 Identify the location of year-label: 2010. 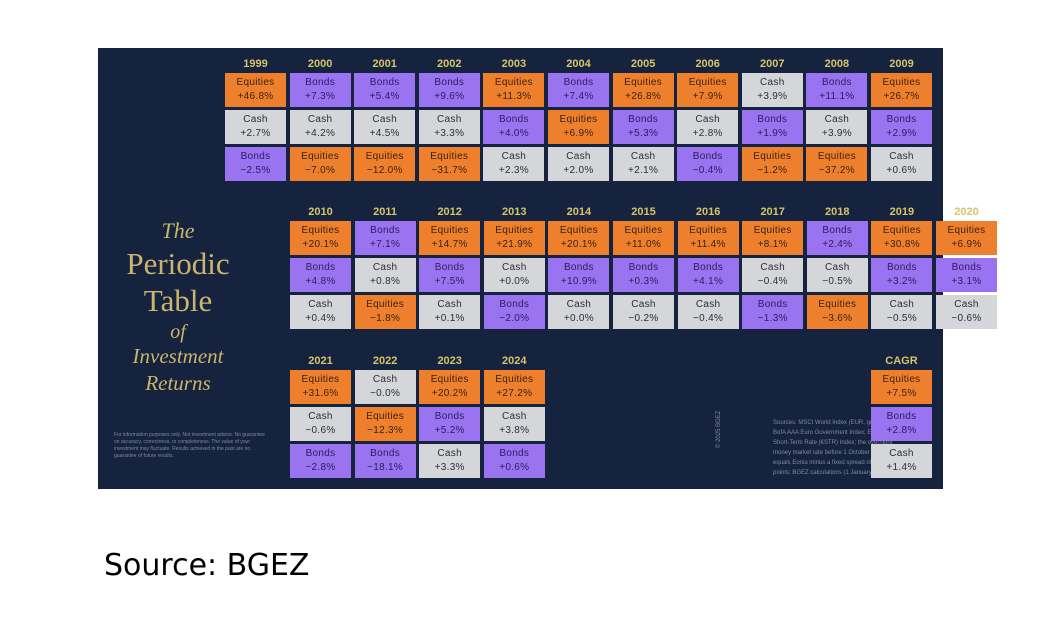
(320, 212).